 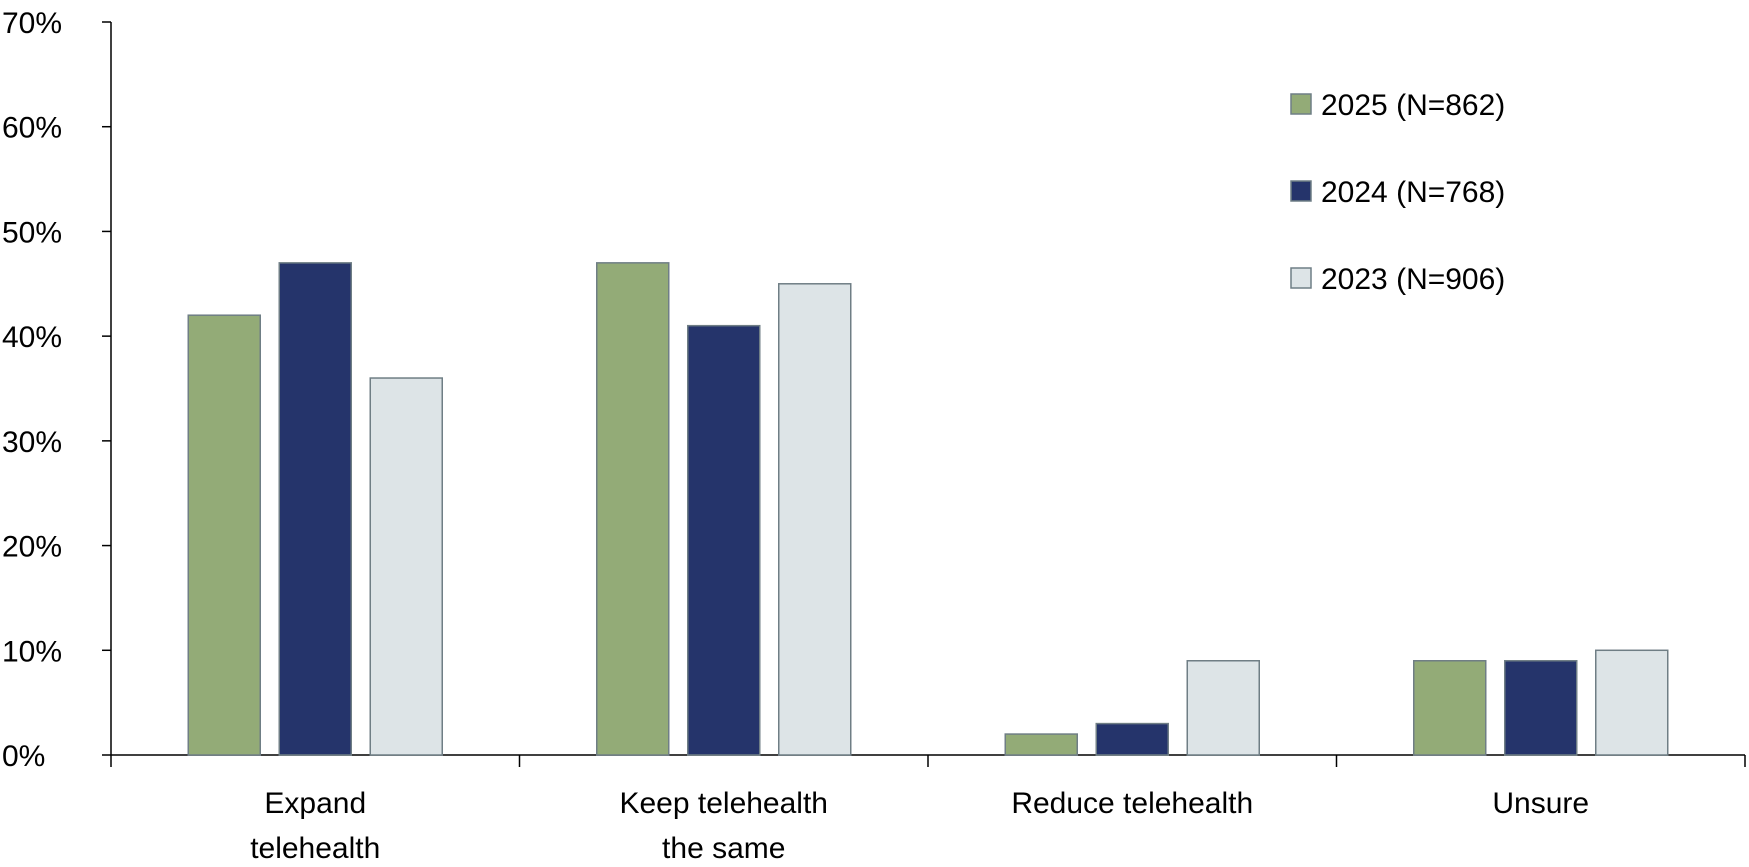 I want to click on x-category-label: Reduce telehealth, so click(x=1132, y=803).